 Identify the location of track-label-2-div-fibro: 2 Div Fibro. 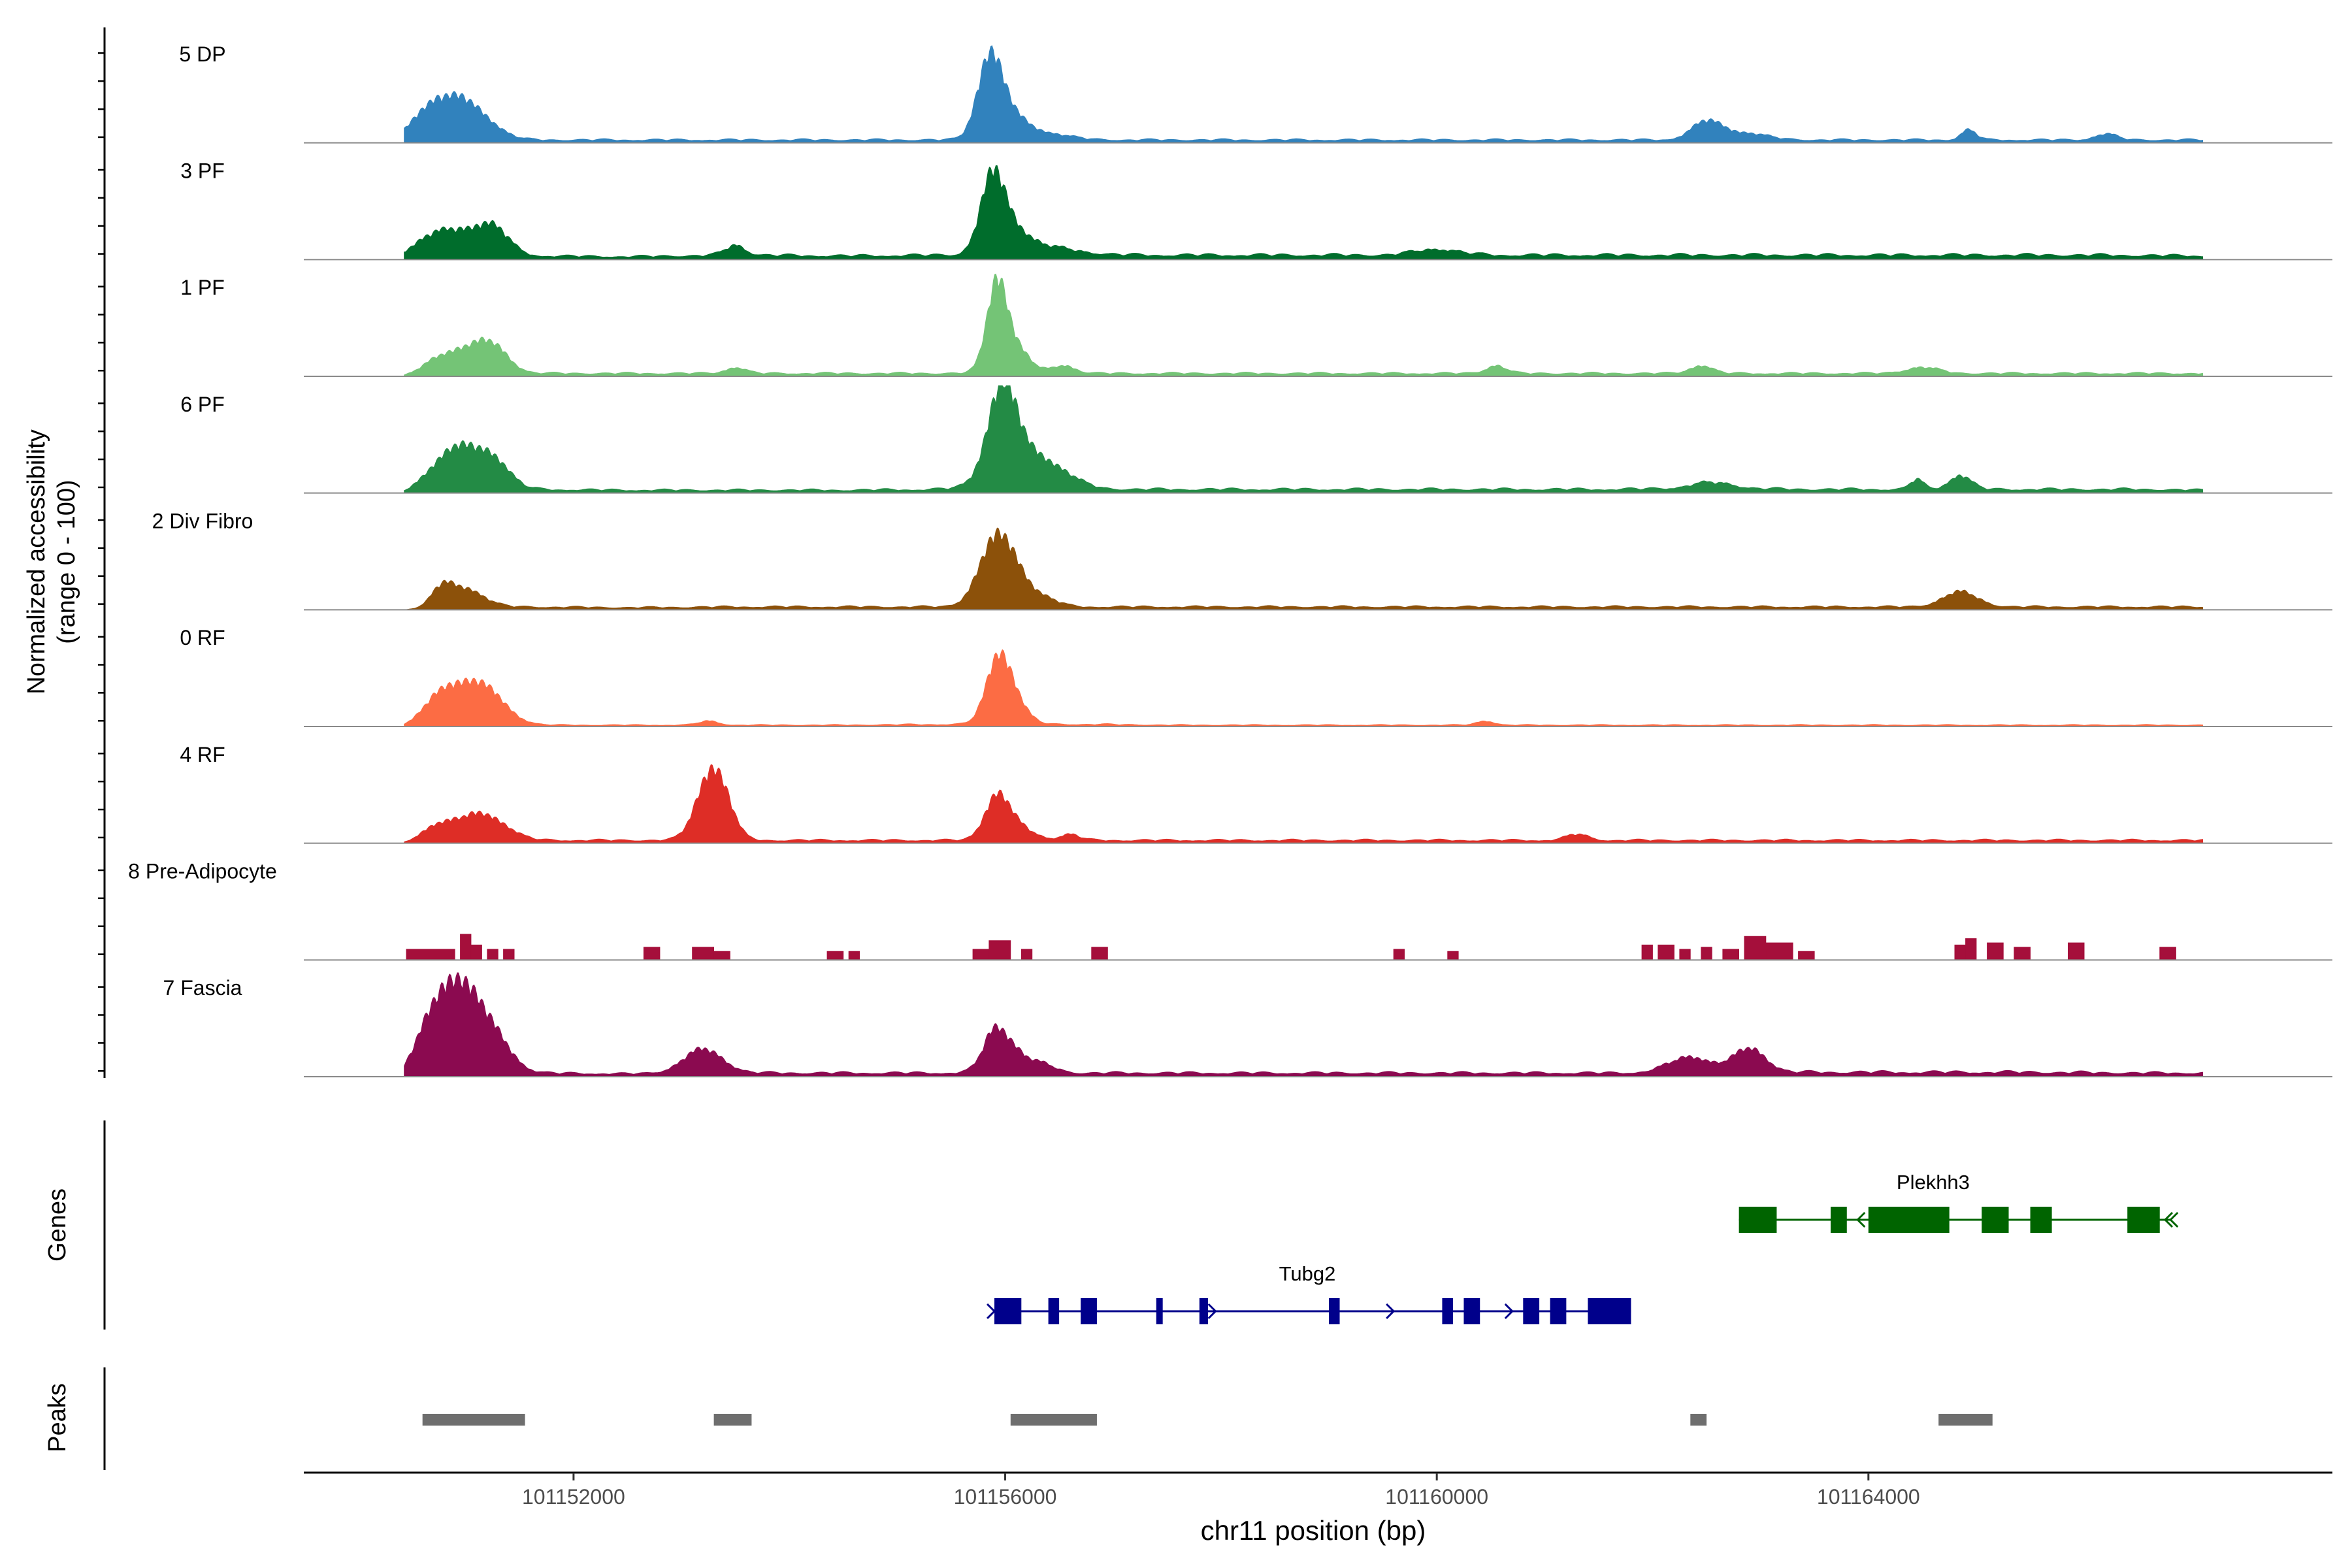
(202, 520).